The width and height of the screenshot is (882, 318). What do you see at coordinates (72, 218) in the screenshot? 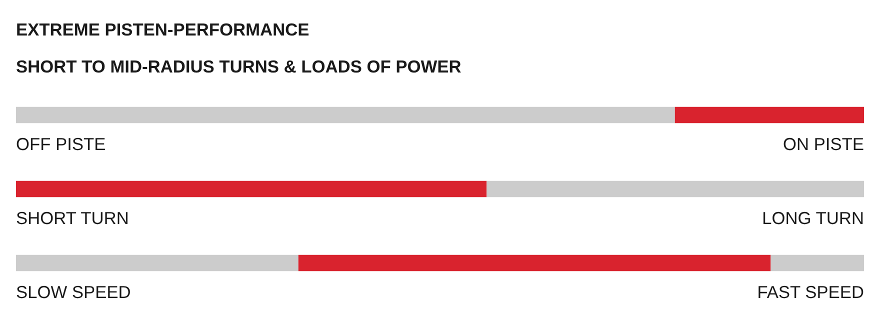
I see `y-tick-label: SHORT TURN` at bounding box center [72, 218].